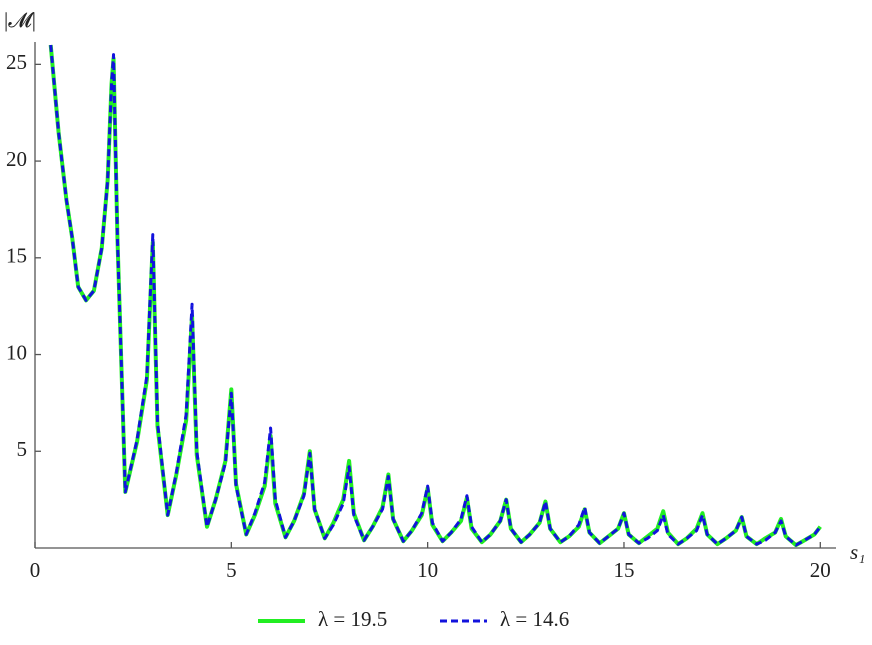 This screenshot has width=872, height=645. Describe the element at coordinates (16, 352) in the screenshot. I see `y-tick-label: 10` at that location.